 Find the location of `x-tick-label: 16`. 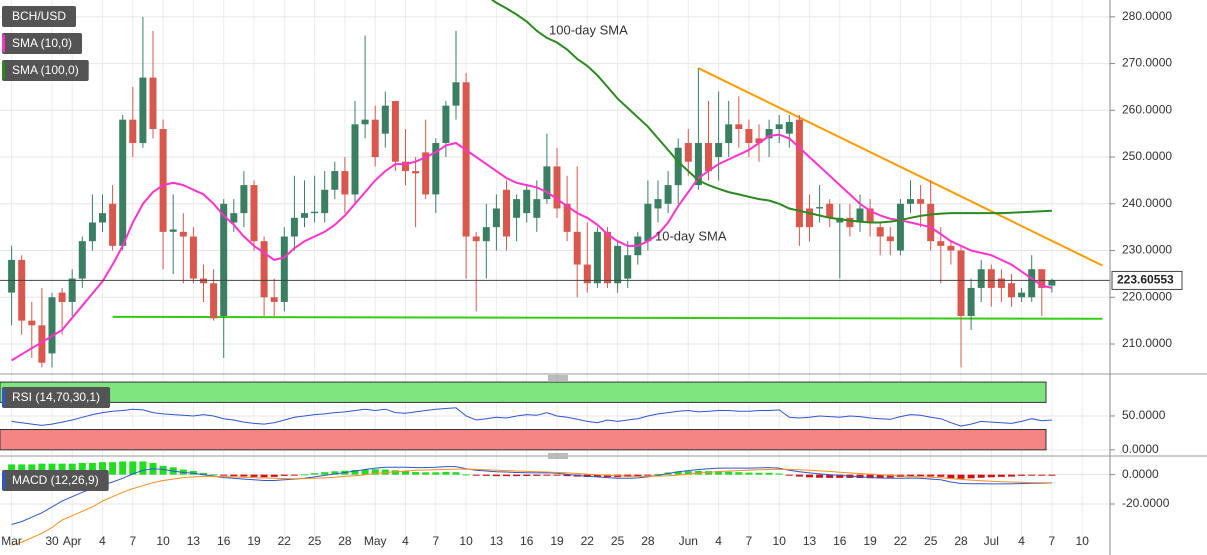

x-tick-label: 16 is located at coordinates (224, 541).